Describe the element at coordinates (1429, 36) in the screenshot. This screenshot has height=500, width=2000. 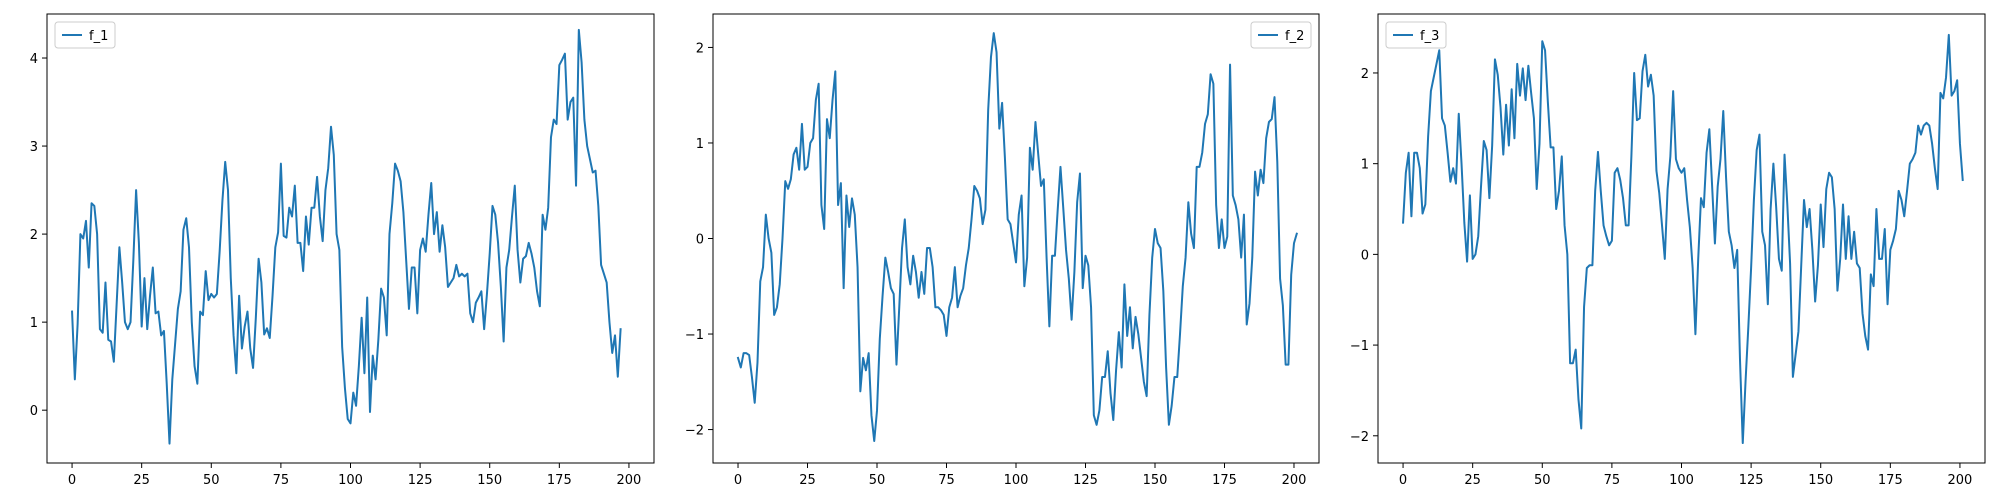
I see `legend-label: f_3` at that location.